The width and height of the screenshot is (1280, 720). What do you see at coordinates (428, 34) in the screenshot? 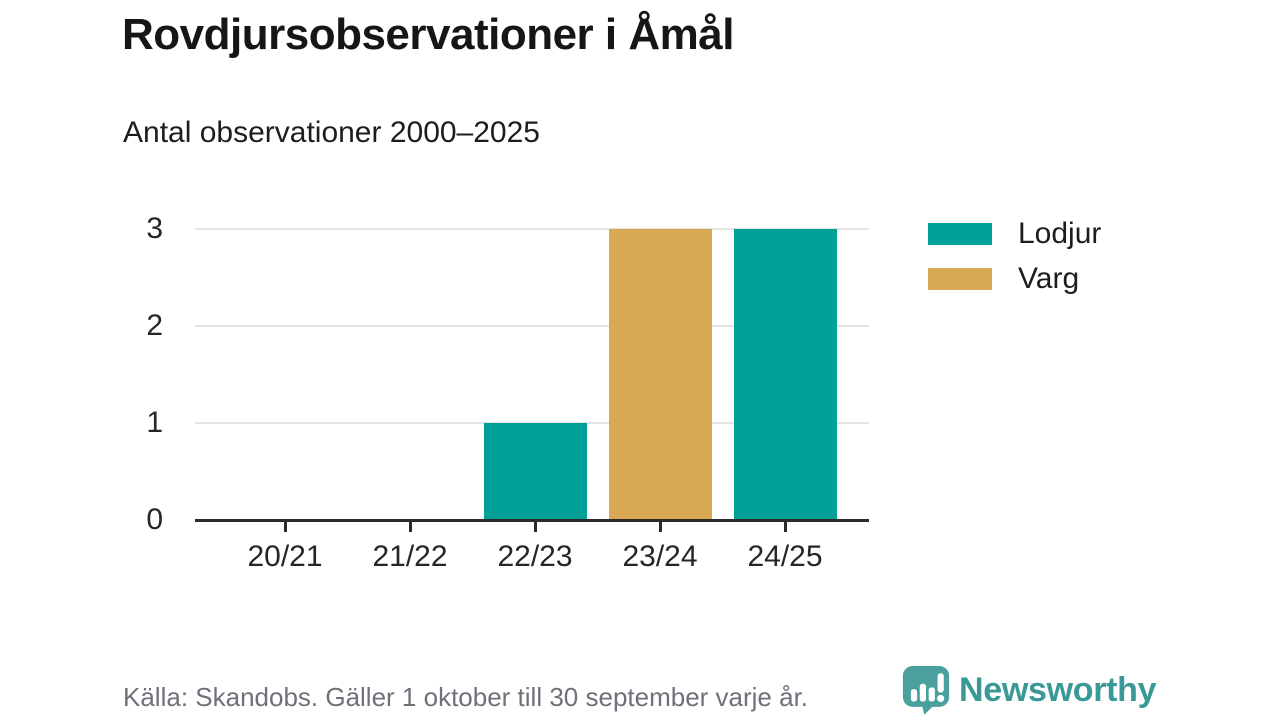
I see `page-title: Rovdjursobservationer i Åmål` at bounding box center [428, 34].